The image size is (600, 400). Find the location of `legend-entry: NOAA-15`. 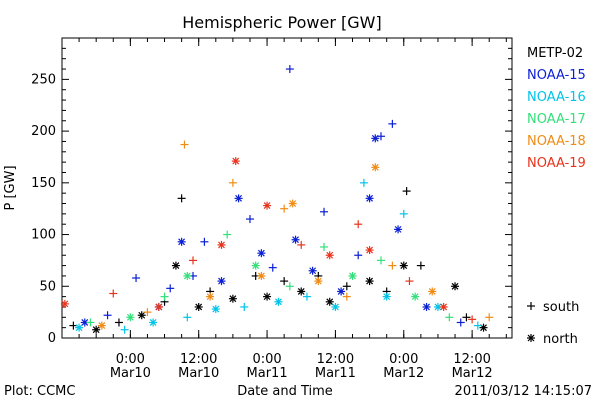

legend-entry: NOAA-15 is located at coordinates (556, 75).